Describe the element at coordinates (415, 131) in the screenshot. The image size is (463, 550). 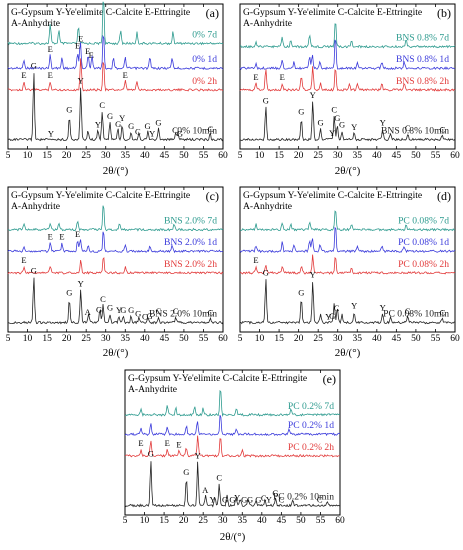
I see `series-label: BNS 0.8% 10min` at that location.